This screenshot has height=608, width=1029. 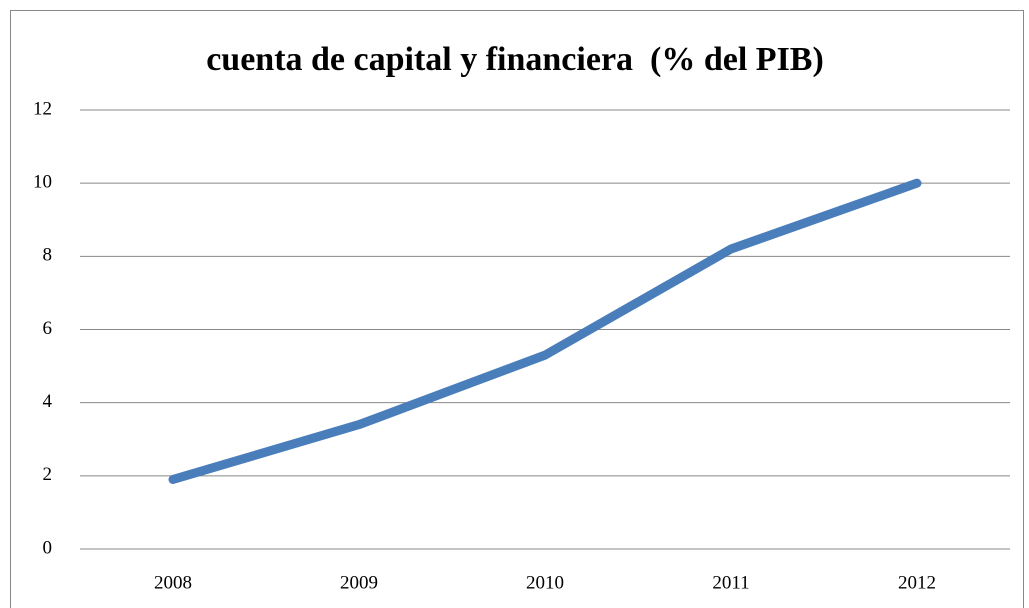 What do you see at coordinates (48, 547) in the screenshot?
I see `y-tick-label: 0` at bounding box center [48, 547].